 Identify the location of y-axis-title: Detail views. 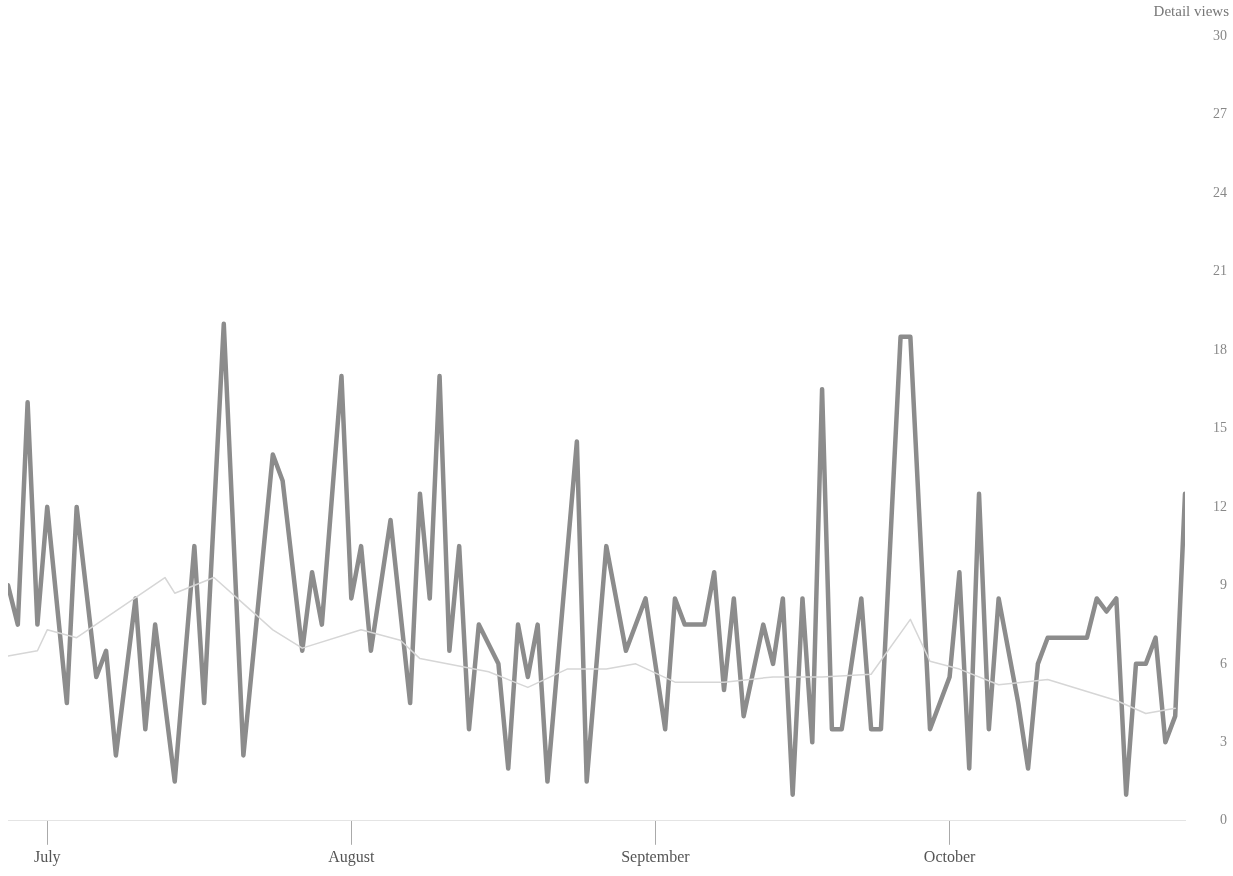
(1191, 11).